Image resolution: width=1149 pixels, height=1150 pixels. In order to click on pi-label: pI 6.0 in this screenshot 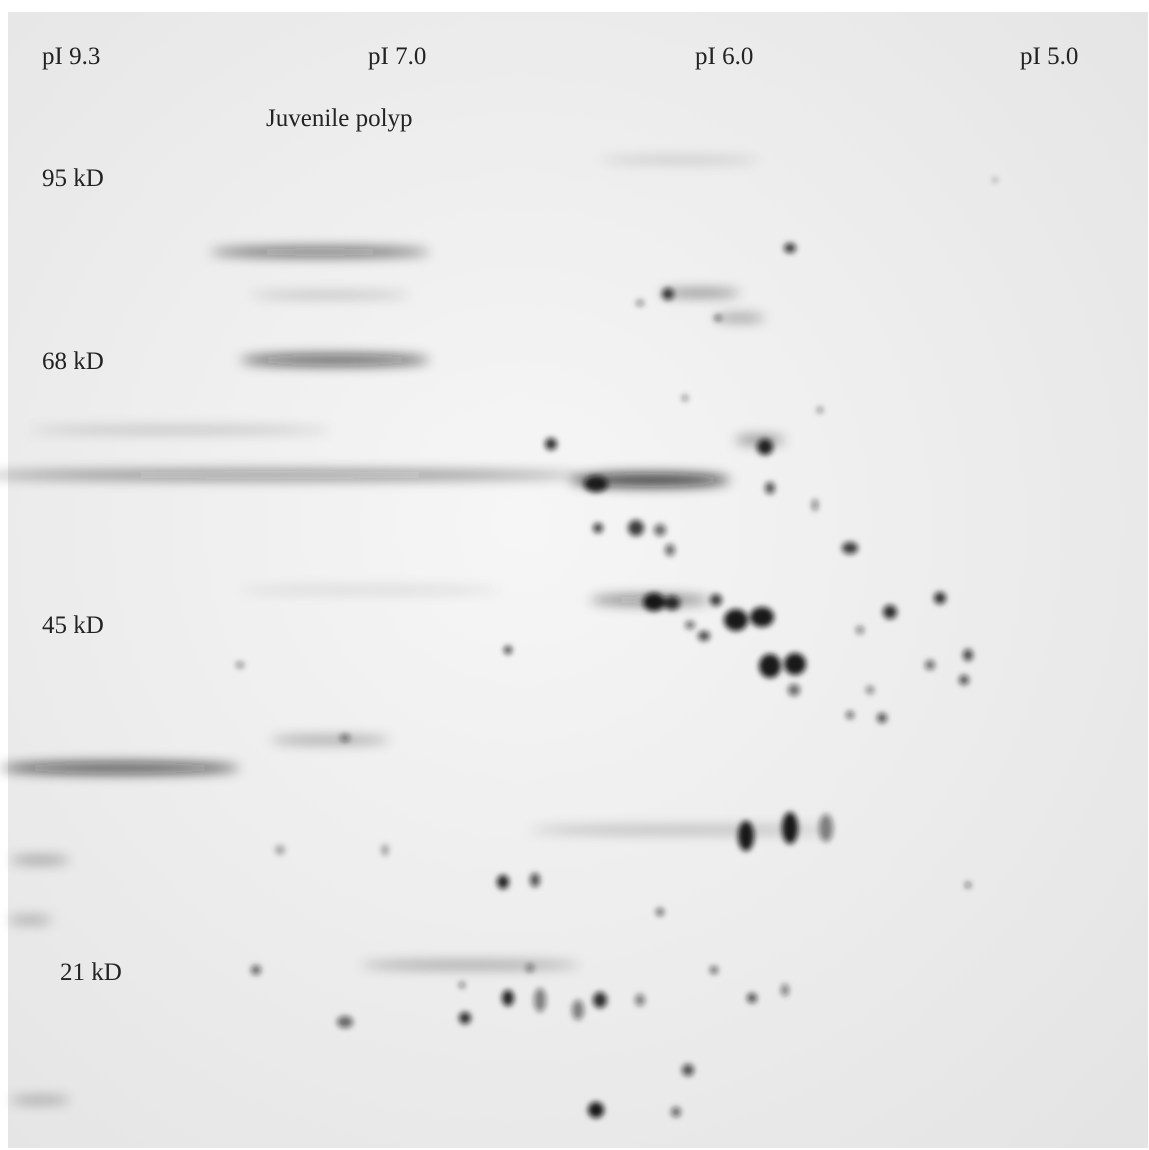, I will do `click(724, 56)`.